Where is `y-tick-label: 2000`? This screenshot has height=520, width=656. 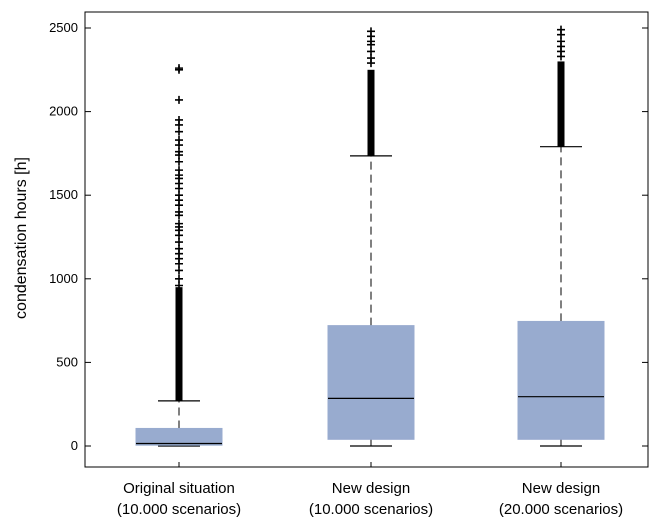
y-tick-label: 2000 is located at coordinates (63, 111).